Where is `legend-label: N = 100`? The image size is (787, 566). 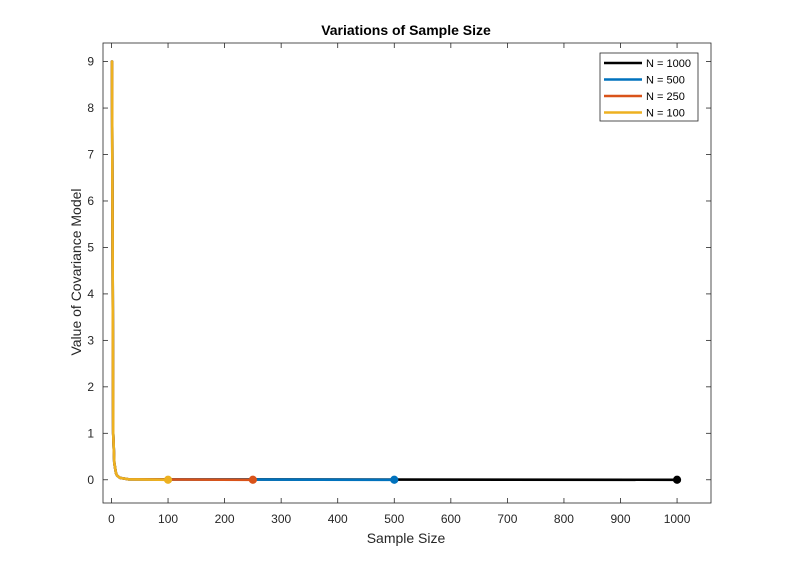 legend-label: N = 100 is located at coordinates (665, 114).